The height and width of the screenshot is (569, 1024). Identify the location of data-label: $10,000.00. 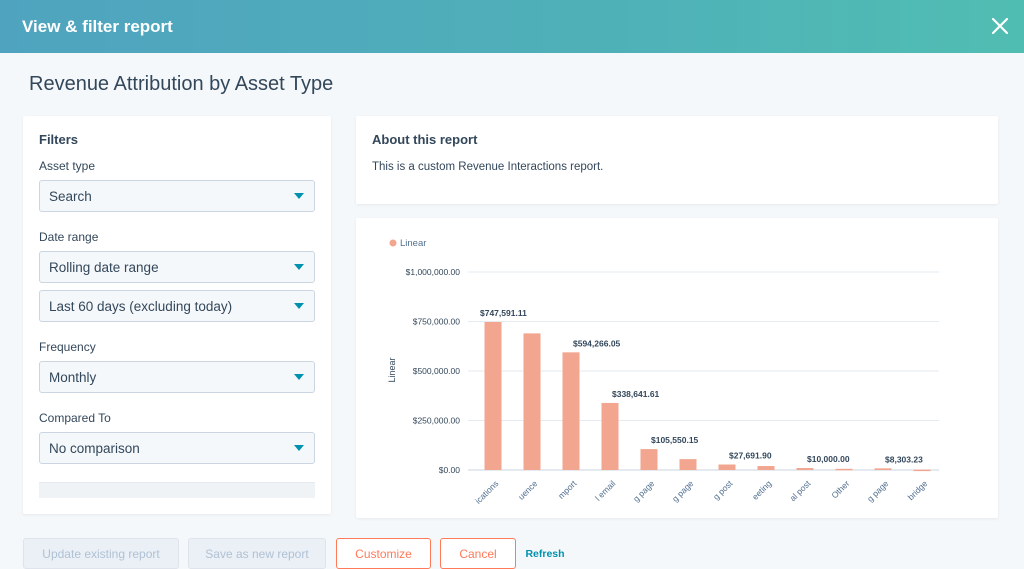
(828, 459).